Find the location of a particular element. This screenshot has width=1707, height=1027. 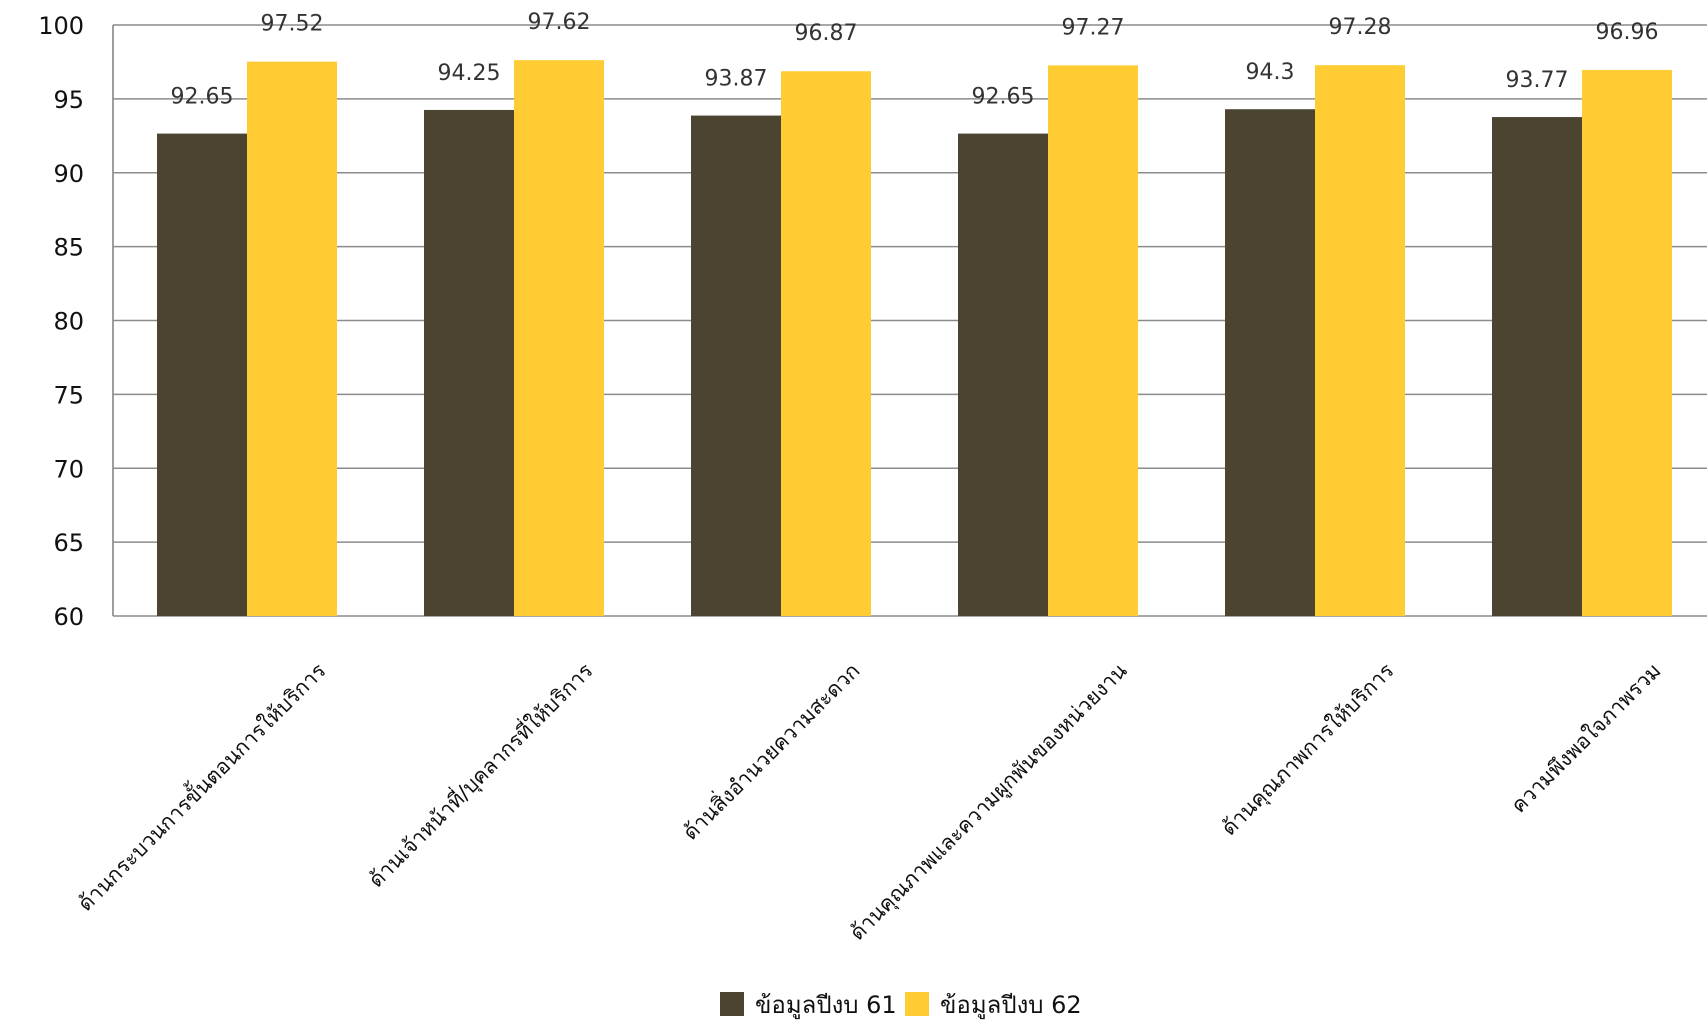

data-label: 97.27 is located at coordinates (1093, 27).